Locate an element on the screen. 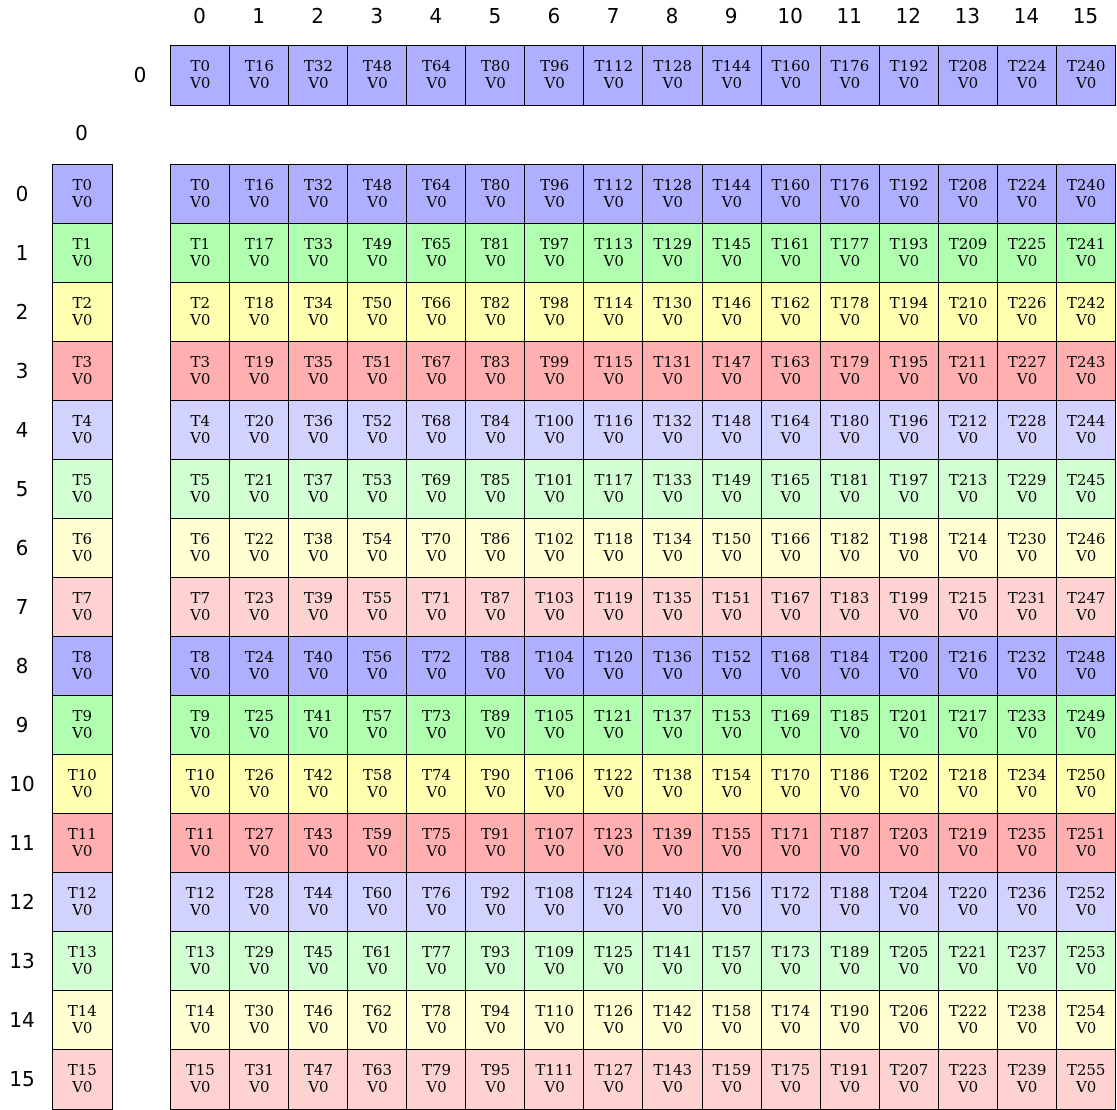  layout-cell: T130 V0 is located at coordinates (673, 312).